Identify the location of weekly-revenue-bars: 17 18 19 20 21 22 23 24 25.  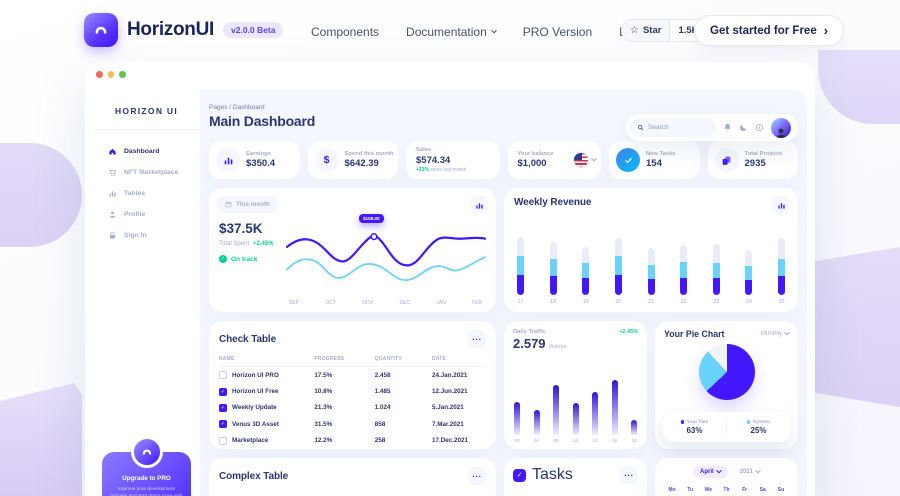
(651, 262).